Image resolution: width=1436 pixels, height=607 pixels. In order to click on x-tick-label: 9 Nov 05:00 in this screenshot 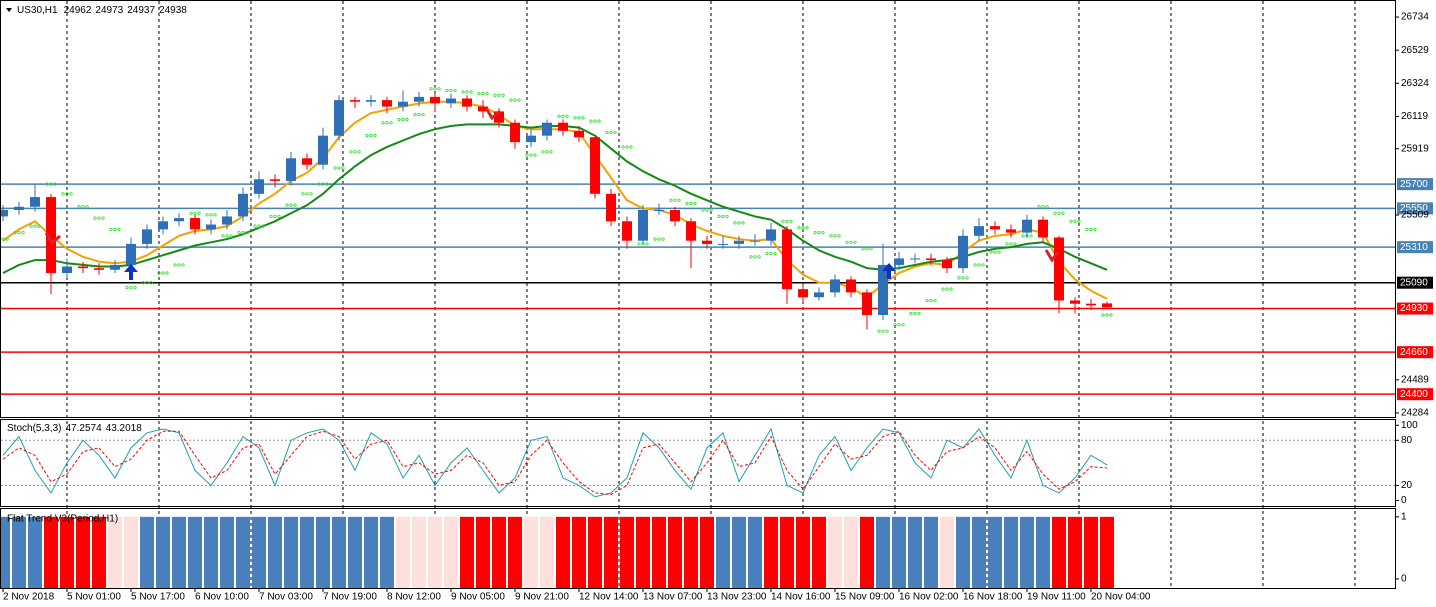, I will do `click(478, 597)`.